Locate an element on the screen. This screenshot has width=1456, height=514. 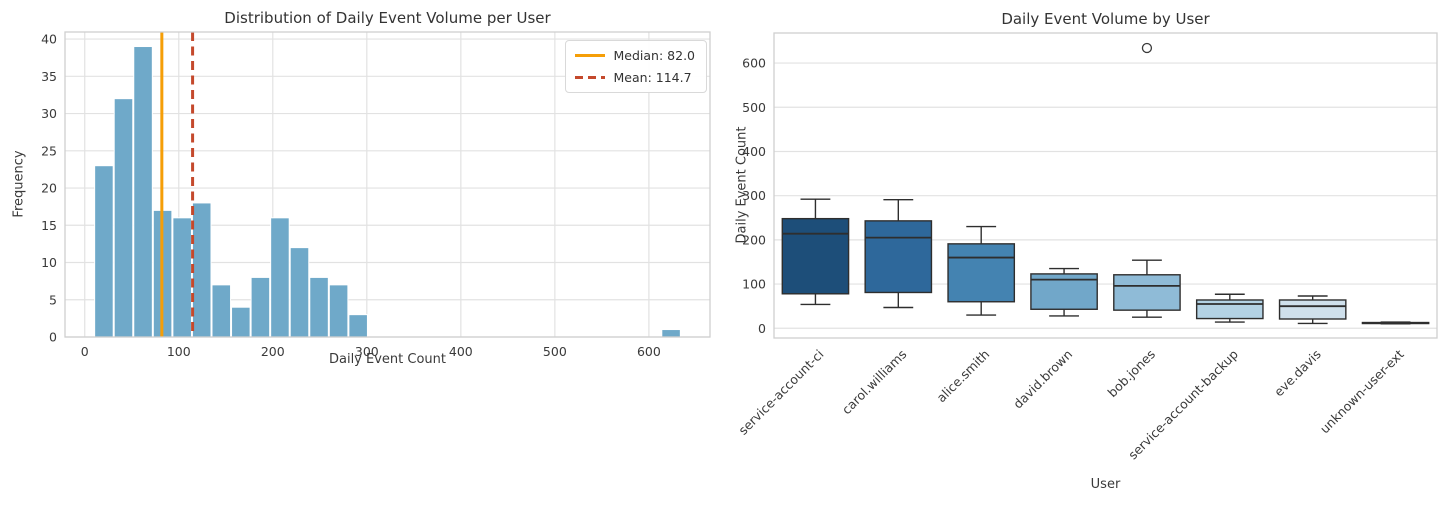
x-tick-label: 400 is located at coordinates (461, 351).